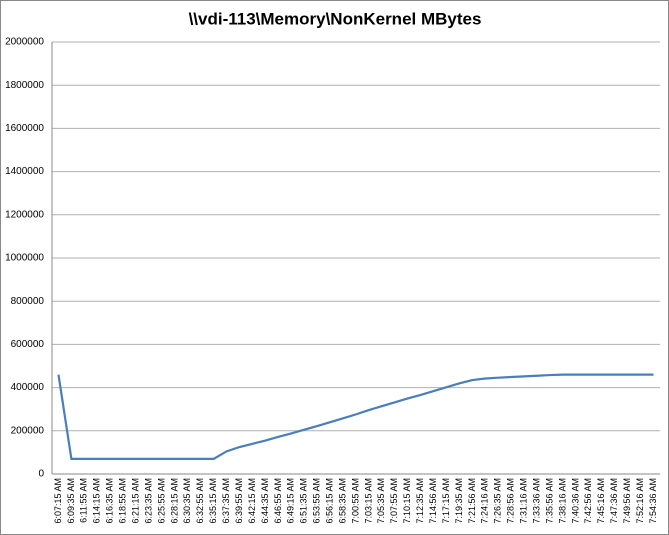  What do you see at coordinates (148, 501) in the screenshot?
I see `x-tick-label: 6:23:35 AM` at bounding box center [148, 501].